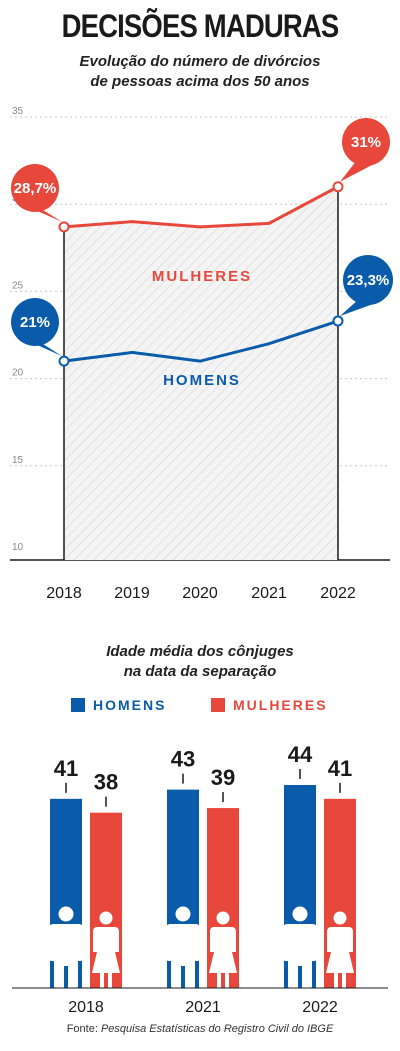 The width and height of the screenshot is (400, 1051). I want to click on mulheres-end-bubble: 31%, so click(365, 150).